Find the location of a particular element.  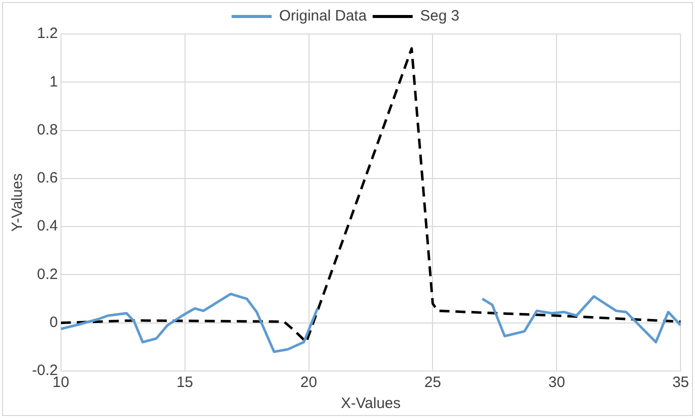

y-axis-title: Y-Values is located at coordinates (17, 202).